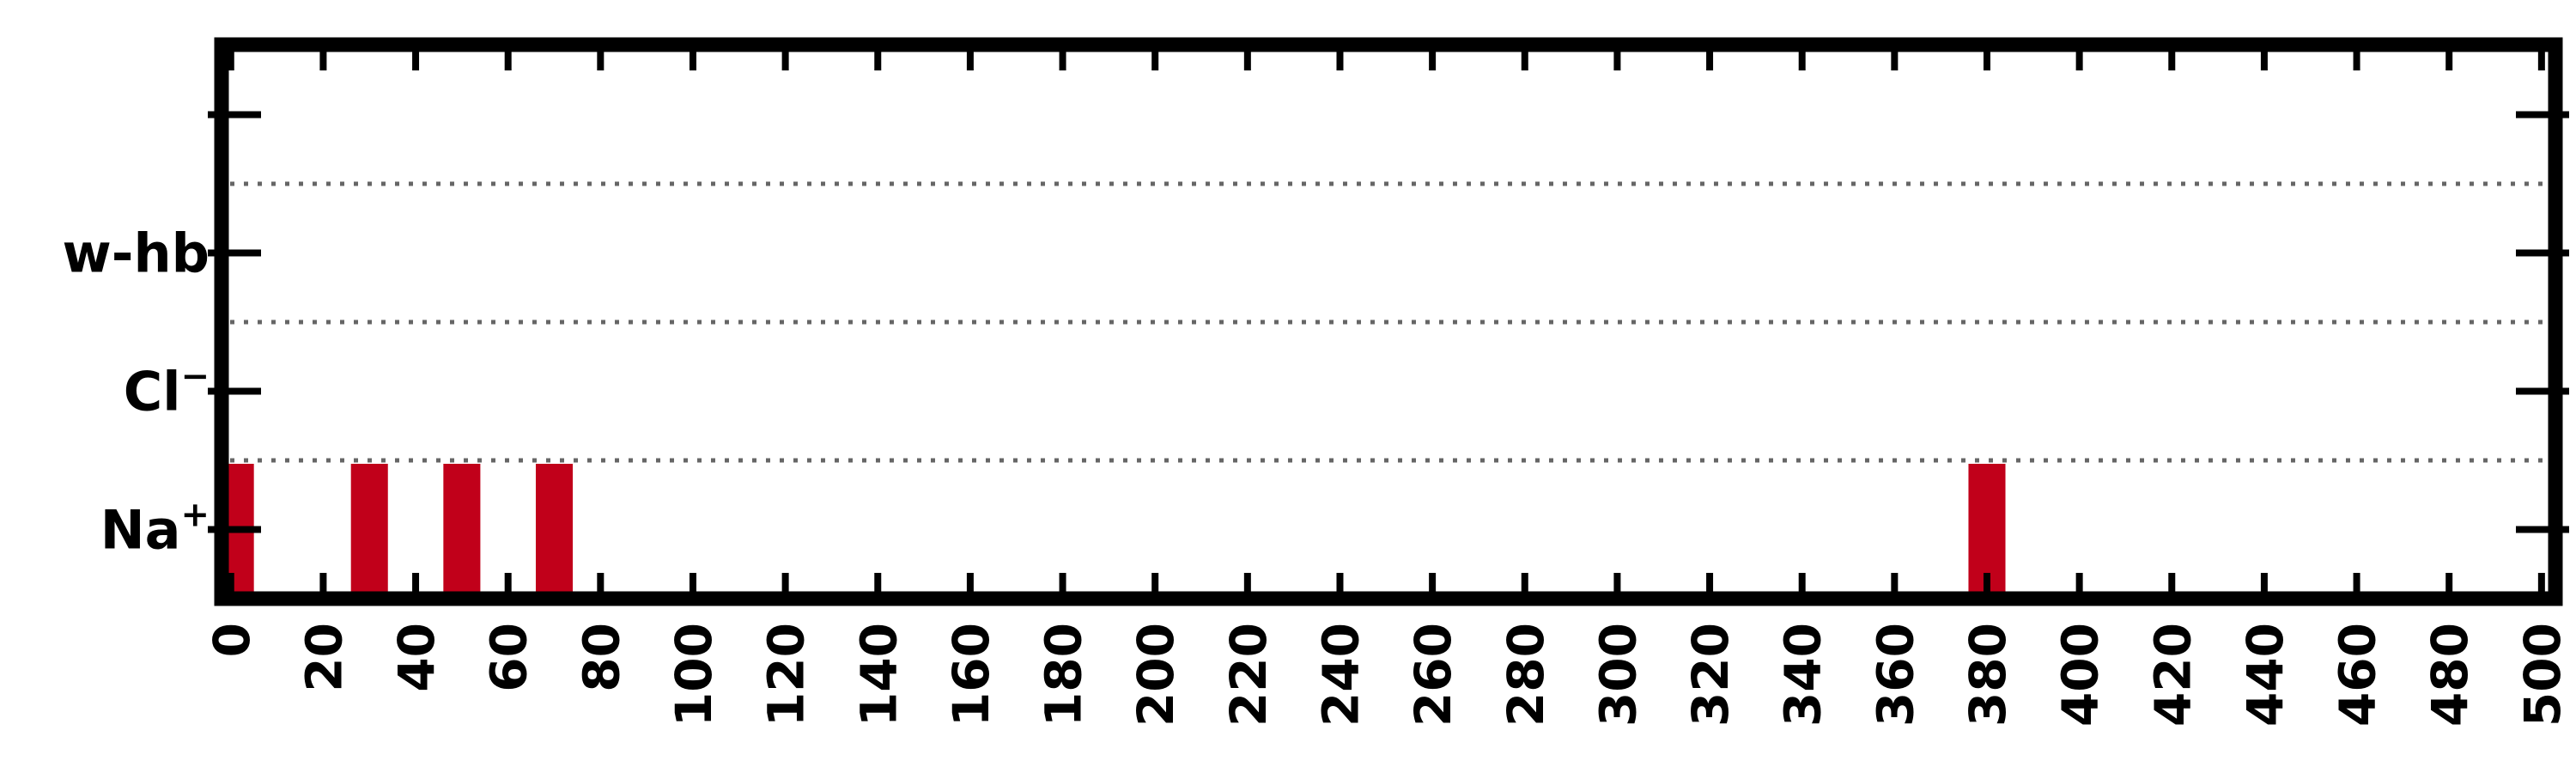 The width and height of the screenshot is (2576, 773). I want to click on y-tick-label-text: w-hb, so click(136, 253).